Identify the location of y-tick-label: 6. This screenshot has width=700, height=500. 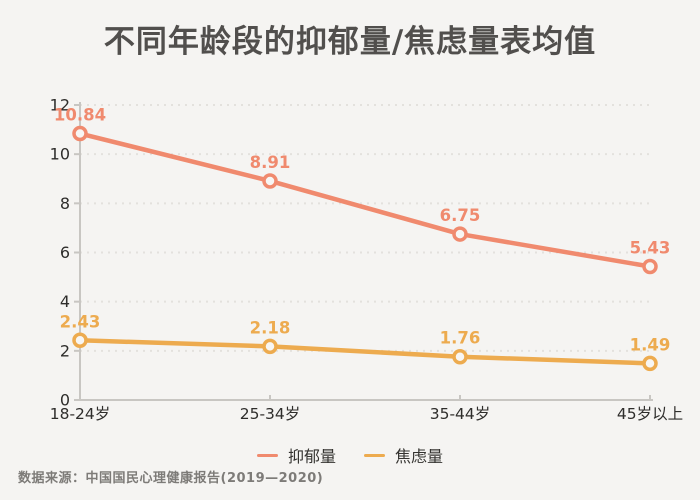
(65, 252).